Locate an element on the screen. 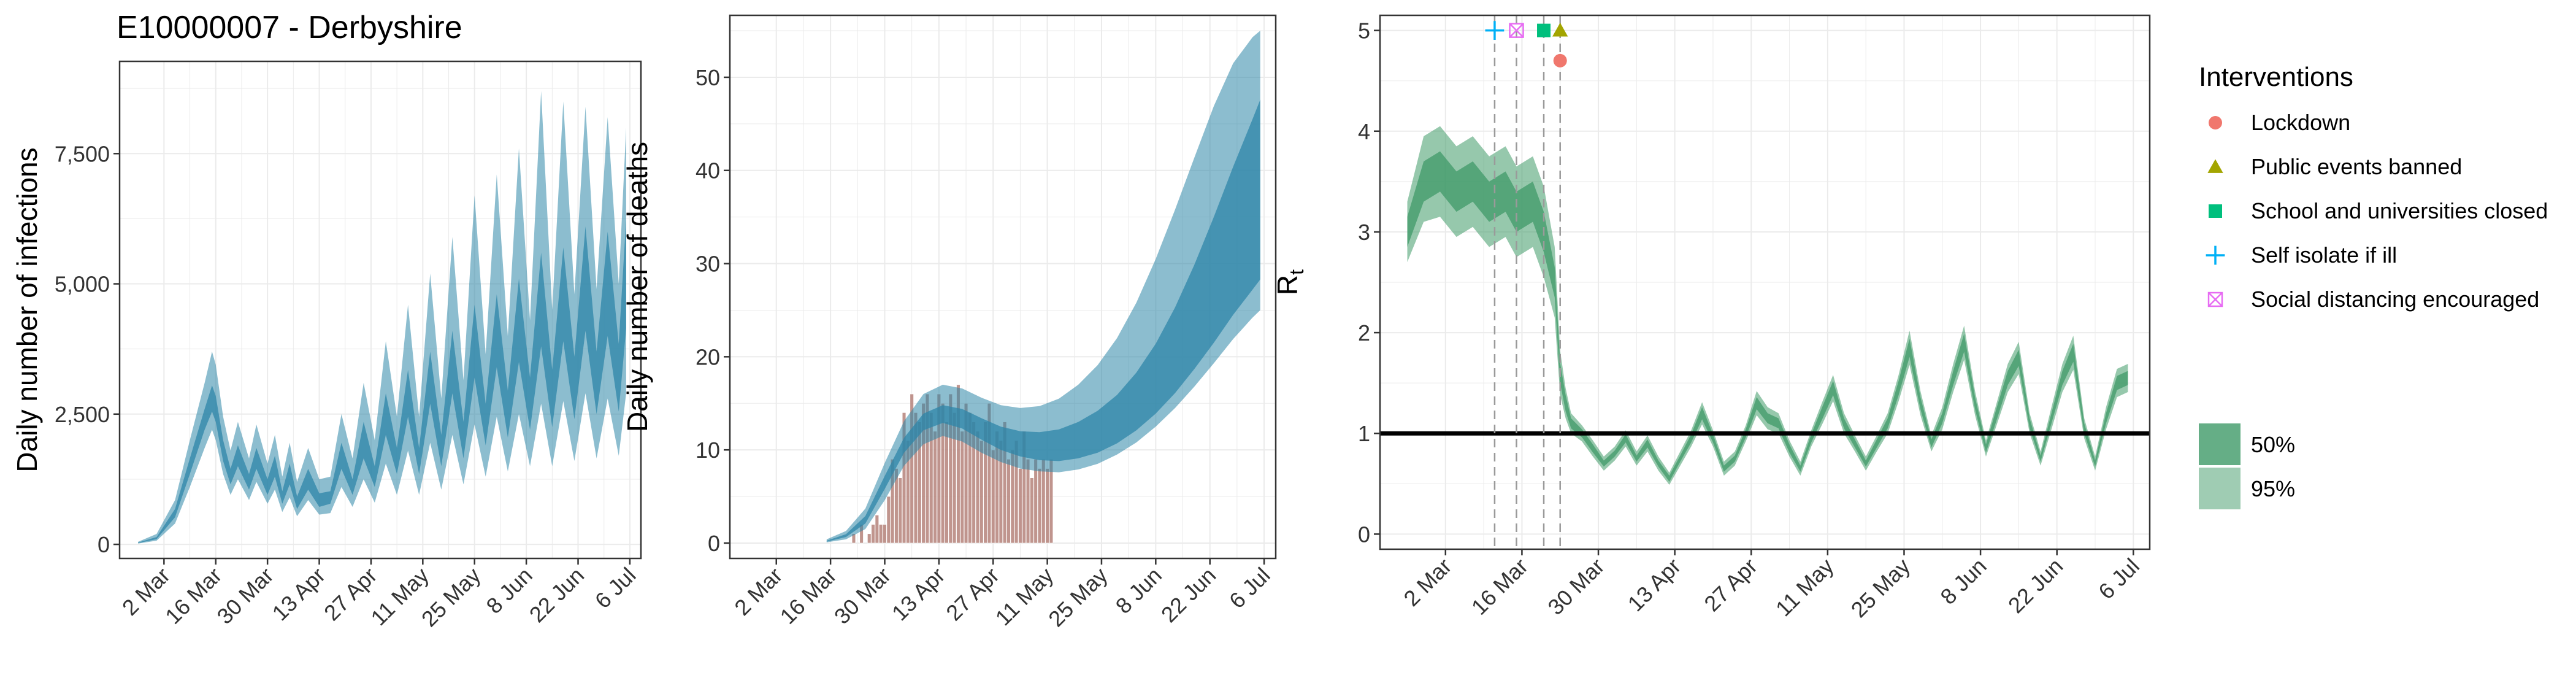 Image resolution: width=2576 pixels, height=683 pixels. rt-xtick-label: 2 Mar is located at coordinates (1427, 582).